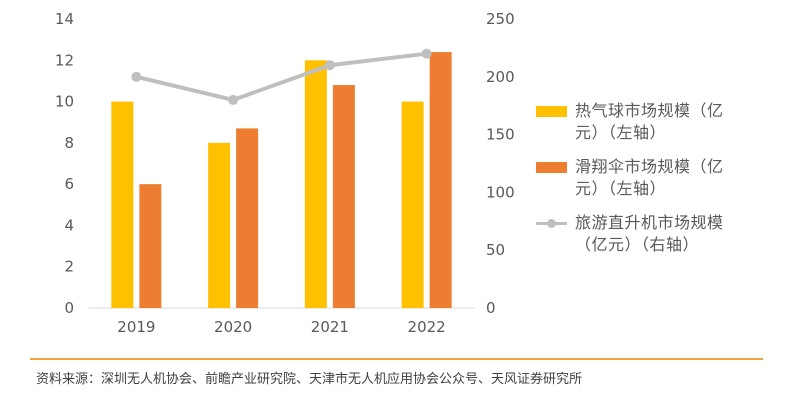  Describe the element at coordinates (343, 196) in the screenshot. I see `bar-paraglider-2021` at that location.